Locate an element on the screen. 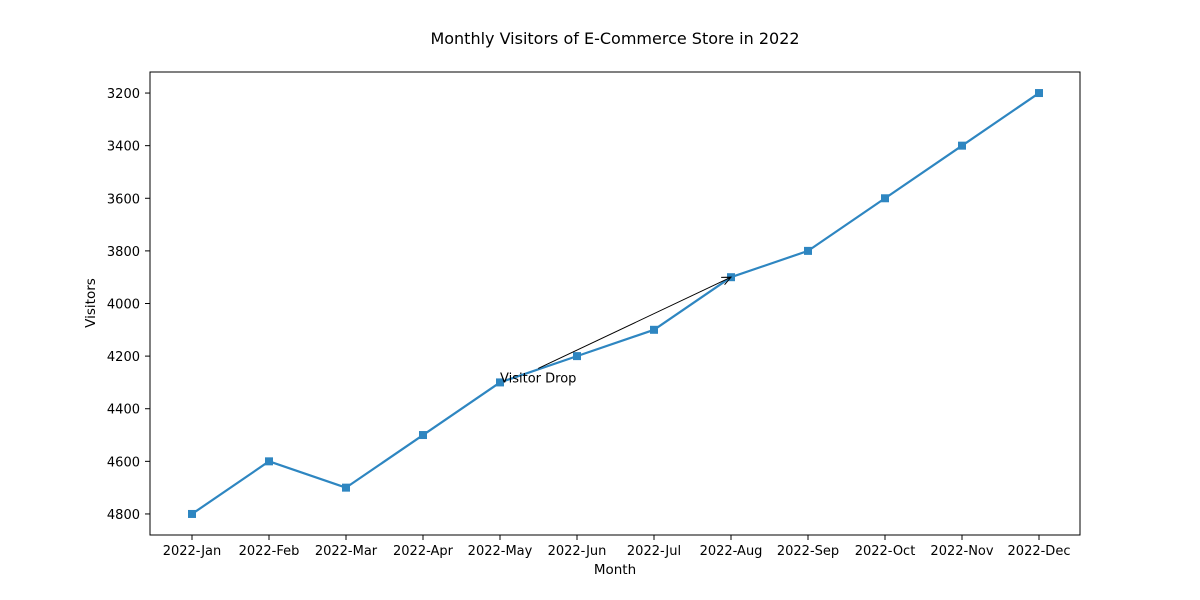  x-tick-label: 2022-Sep is located at coordinates (808, 551).